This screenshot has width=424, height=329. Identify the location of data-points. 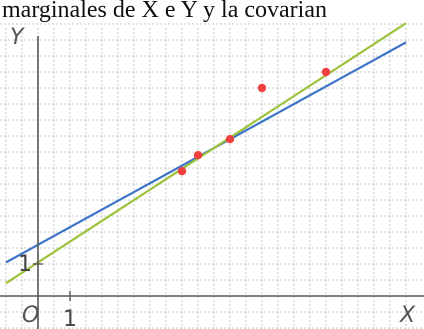
(254, 121).